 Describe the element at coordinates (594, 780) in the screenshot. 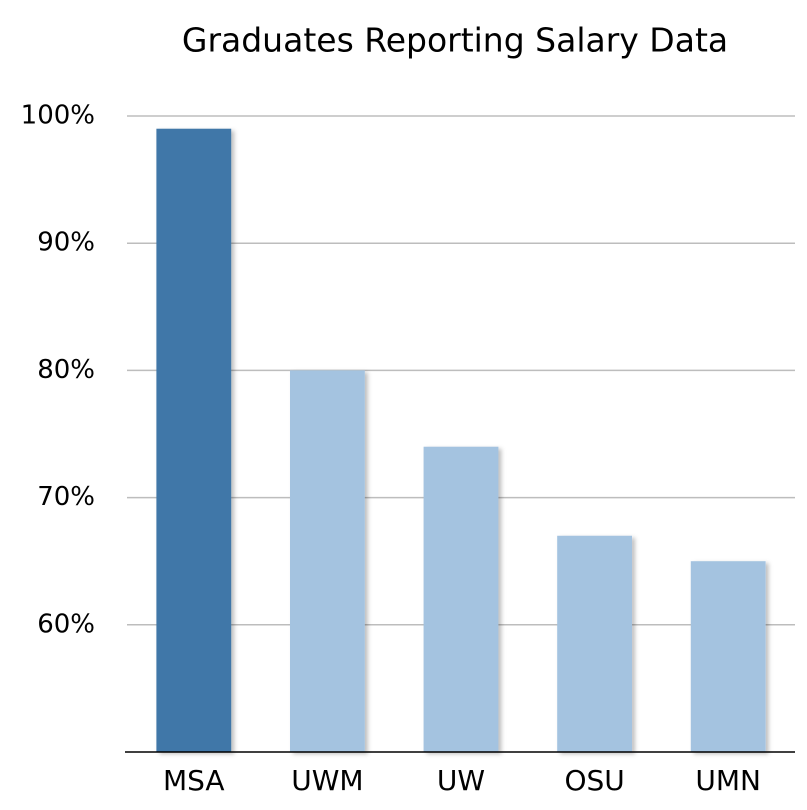

I see `x-tick-label: OSU` at that location.